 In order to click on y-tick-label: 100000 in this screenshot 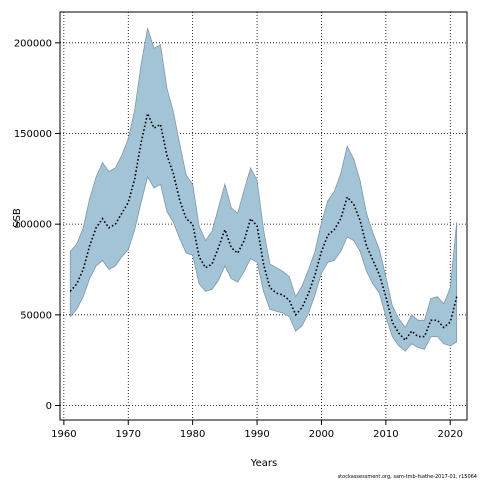, I will do `click(33, 225)`.